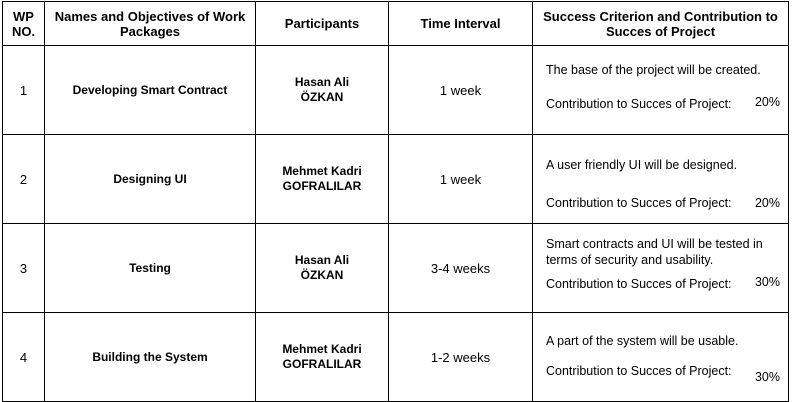 This screenshot has height=402, width=795. Describe the element at coordinates (460, 268) in the screenshot. I see `wp-time-interval: 3-4 weeks` at that location.